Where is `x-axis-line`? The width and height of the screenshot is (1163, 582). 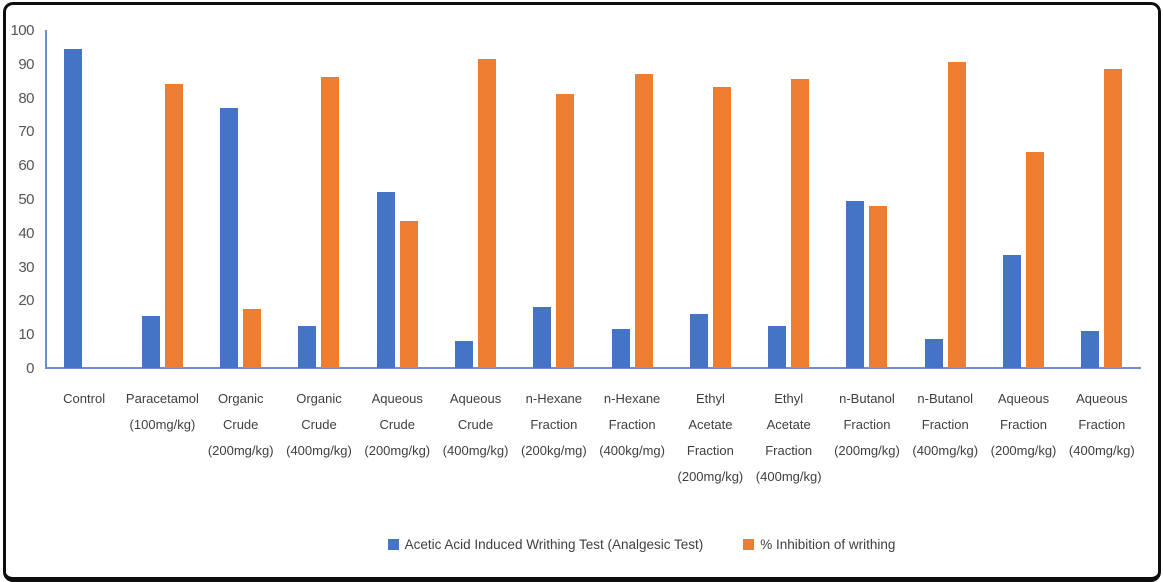 x-axis-line is located at coordinates (593, 368).